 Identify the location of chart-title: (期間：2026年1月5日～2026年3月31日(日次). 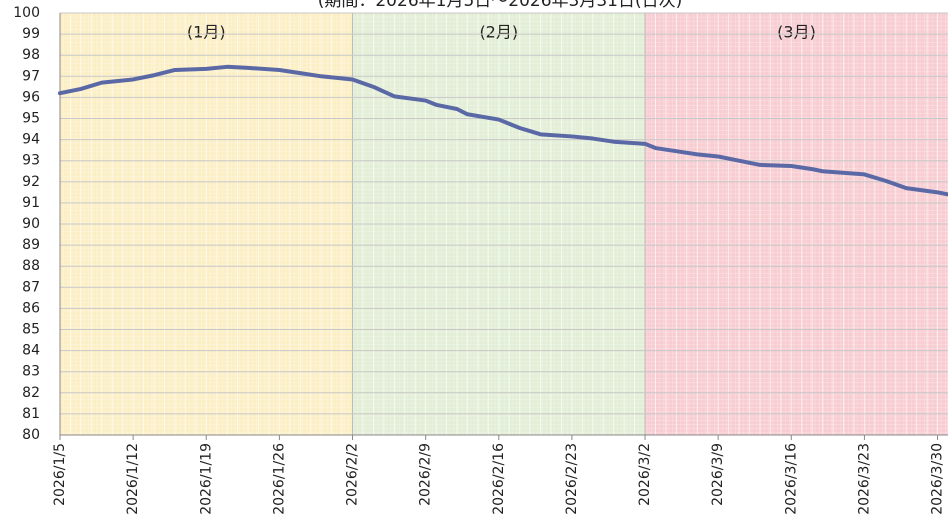
(500, 5).